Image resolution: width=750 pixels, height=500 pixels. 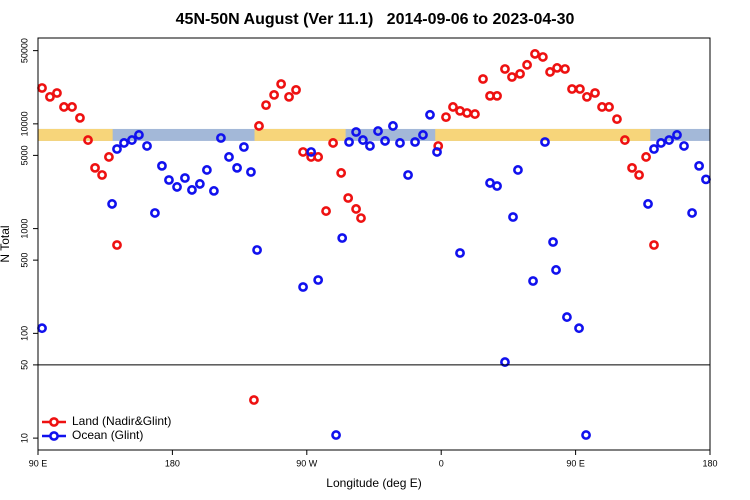 I want to click on legend-symbol, so click(x=54, y=436).